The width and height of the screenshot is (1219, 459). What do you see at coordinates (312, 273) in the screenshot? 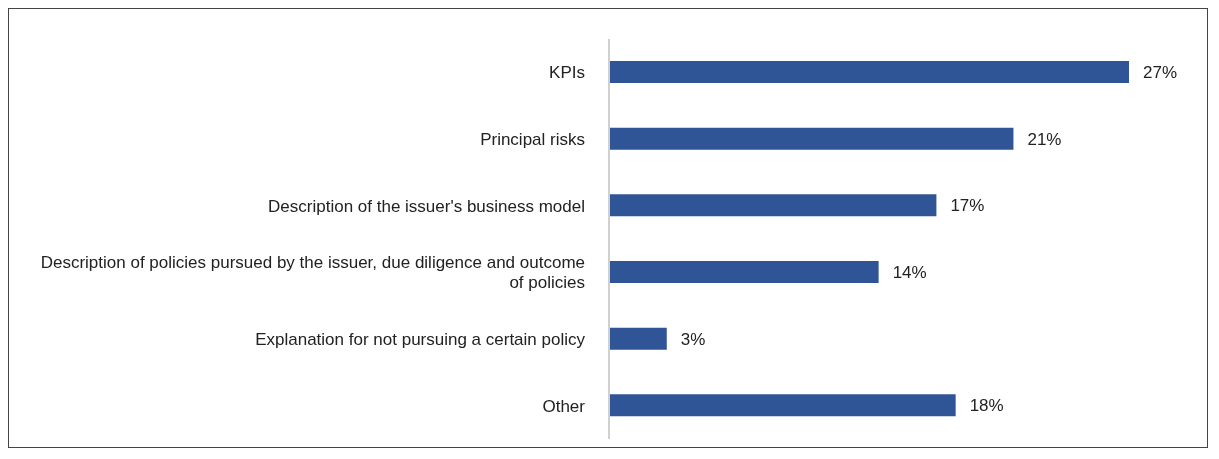
I see `y-tick-label: Description of policies pursued by the issuer, due diligence and outcome of policies` at bounding box center [312, 273].